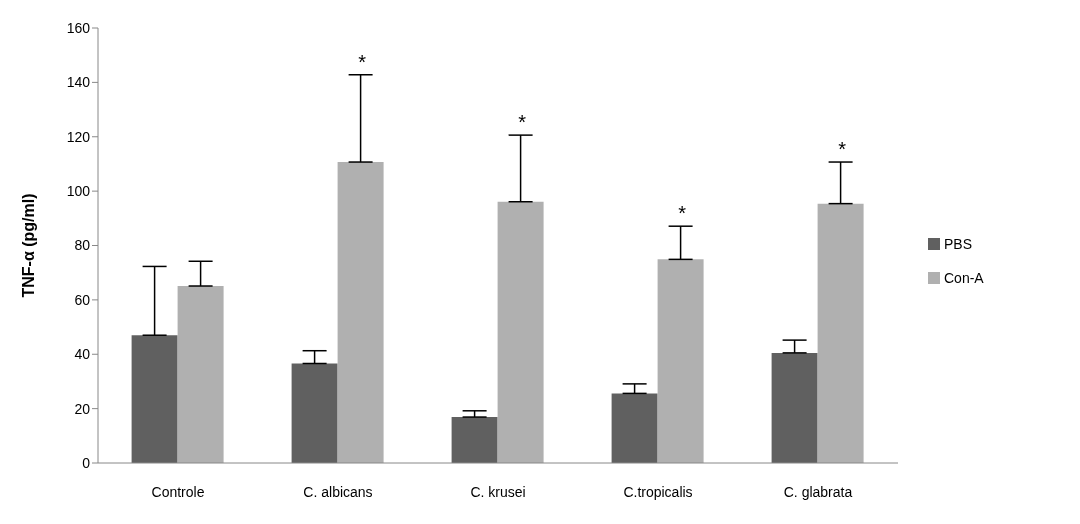  I want to click on y-tick-label: 0, so click(86, 462).